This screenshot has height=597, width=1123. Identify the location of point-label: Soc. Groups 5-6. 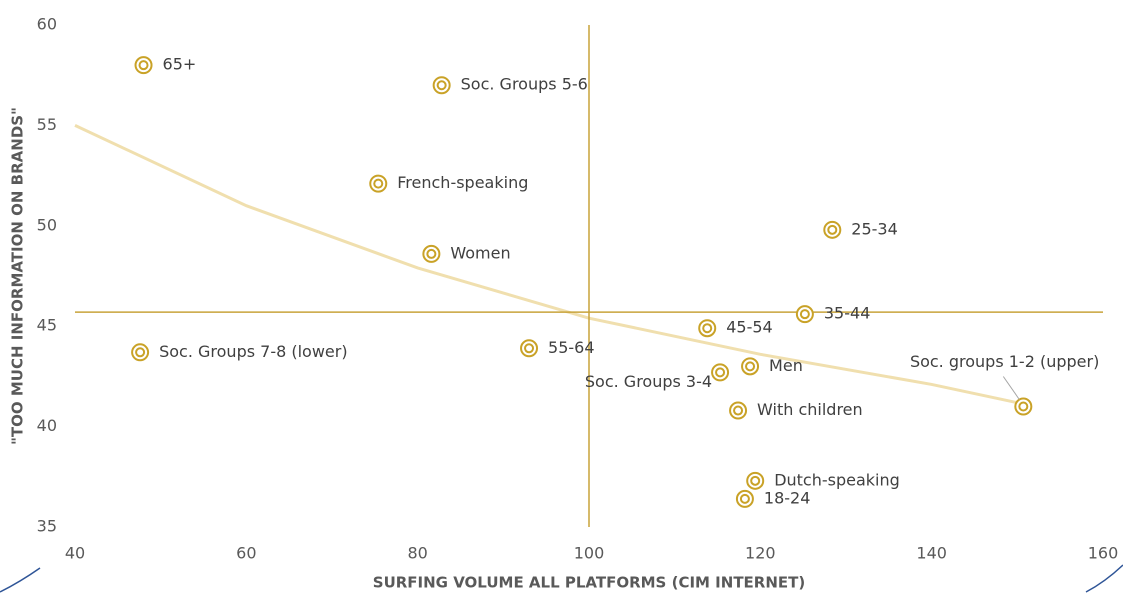
(524, 84).